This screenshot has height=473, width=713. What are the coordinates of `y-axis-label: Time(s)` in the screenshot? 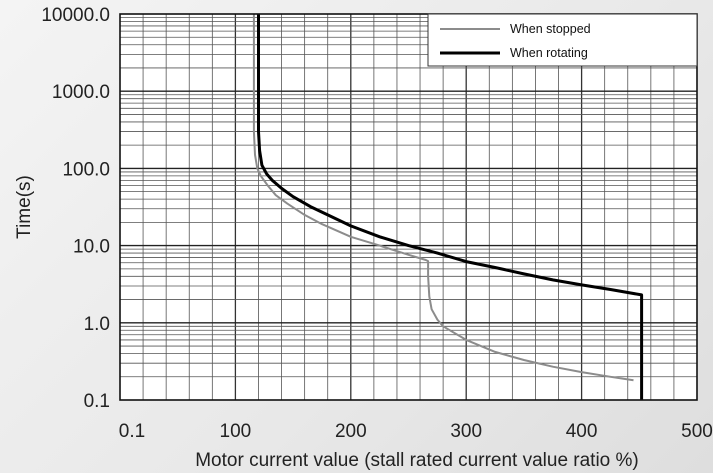 It's located at (24, 207).